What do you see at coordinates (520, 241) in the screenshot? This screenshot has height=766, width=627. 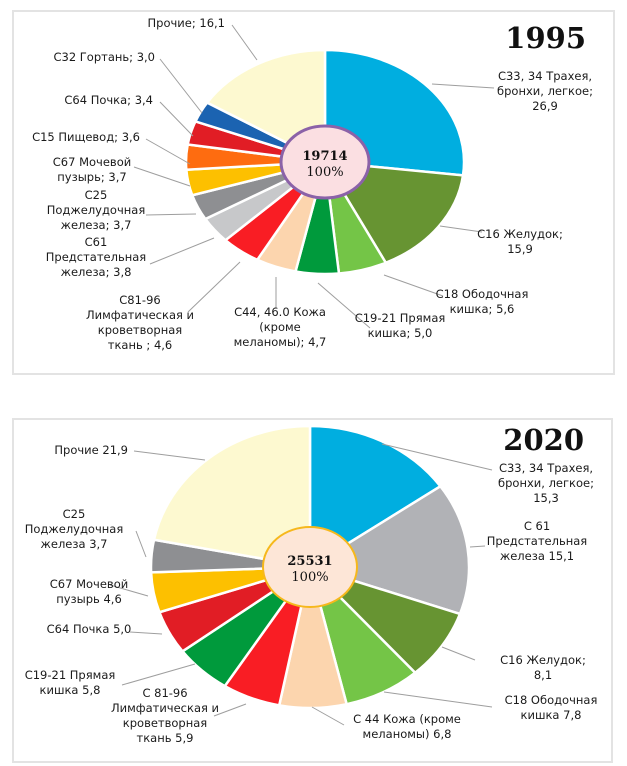 I see `data-label-stomach: С16 Желудок; 15,9` at bounding box center [520, 241].